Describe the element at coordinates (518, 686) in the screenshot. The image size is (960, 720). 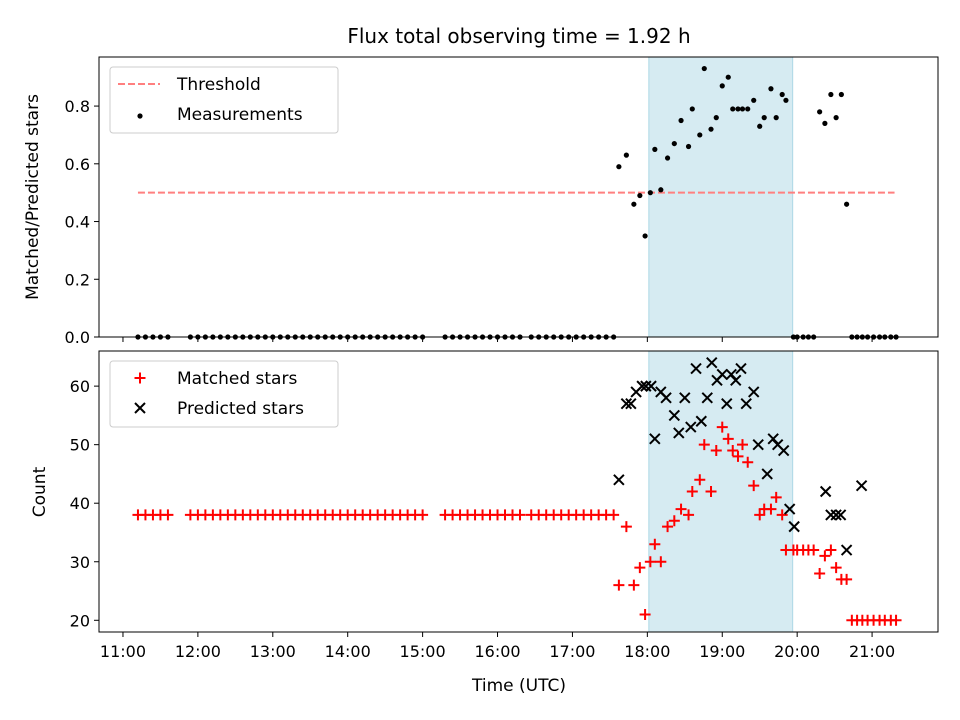
I see `bottom-xlabel: Time (UTC)` at that location.